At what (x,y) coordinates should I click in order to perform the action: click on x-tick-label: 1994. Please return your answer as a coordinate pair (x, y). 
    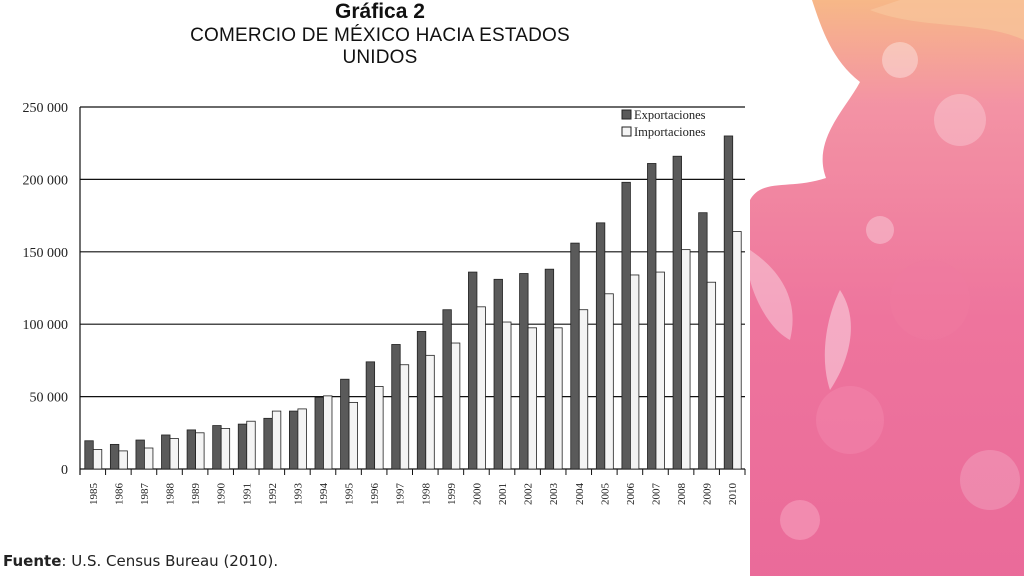
    Looking at the image, I should click on (324, 494).